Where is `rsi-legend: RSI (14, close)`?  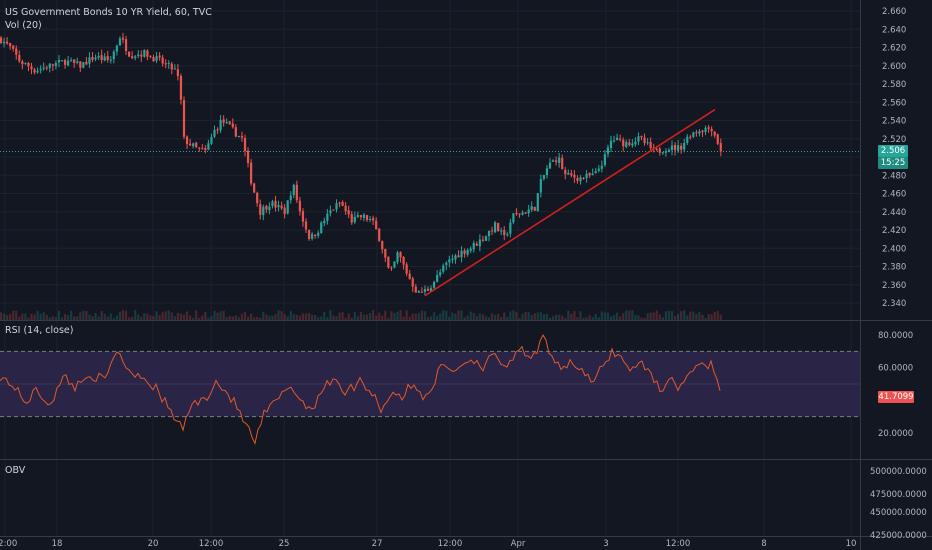
rsi-legend: RSI (14, close) is located at coordinates (39, 330).